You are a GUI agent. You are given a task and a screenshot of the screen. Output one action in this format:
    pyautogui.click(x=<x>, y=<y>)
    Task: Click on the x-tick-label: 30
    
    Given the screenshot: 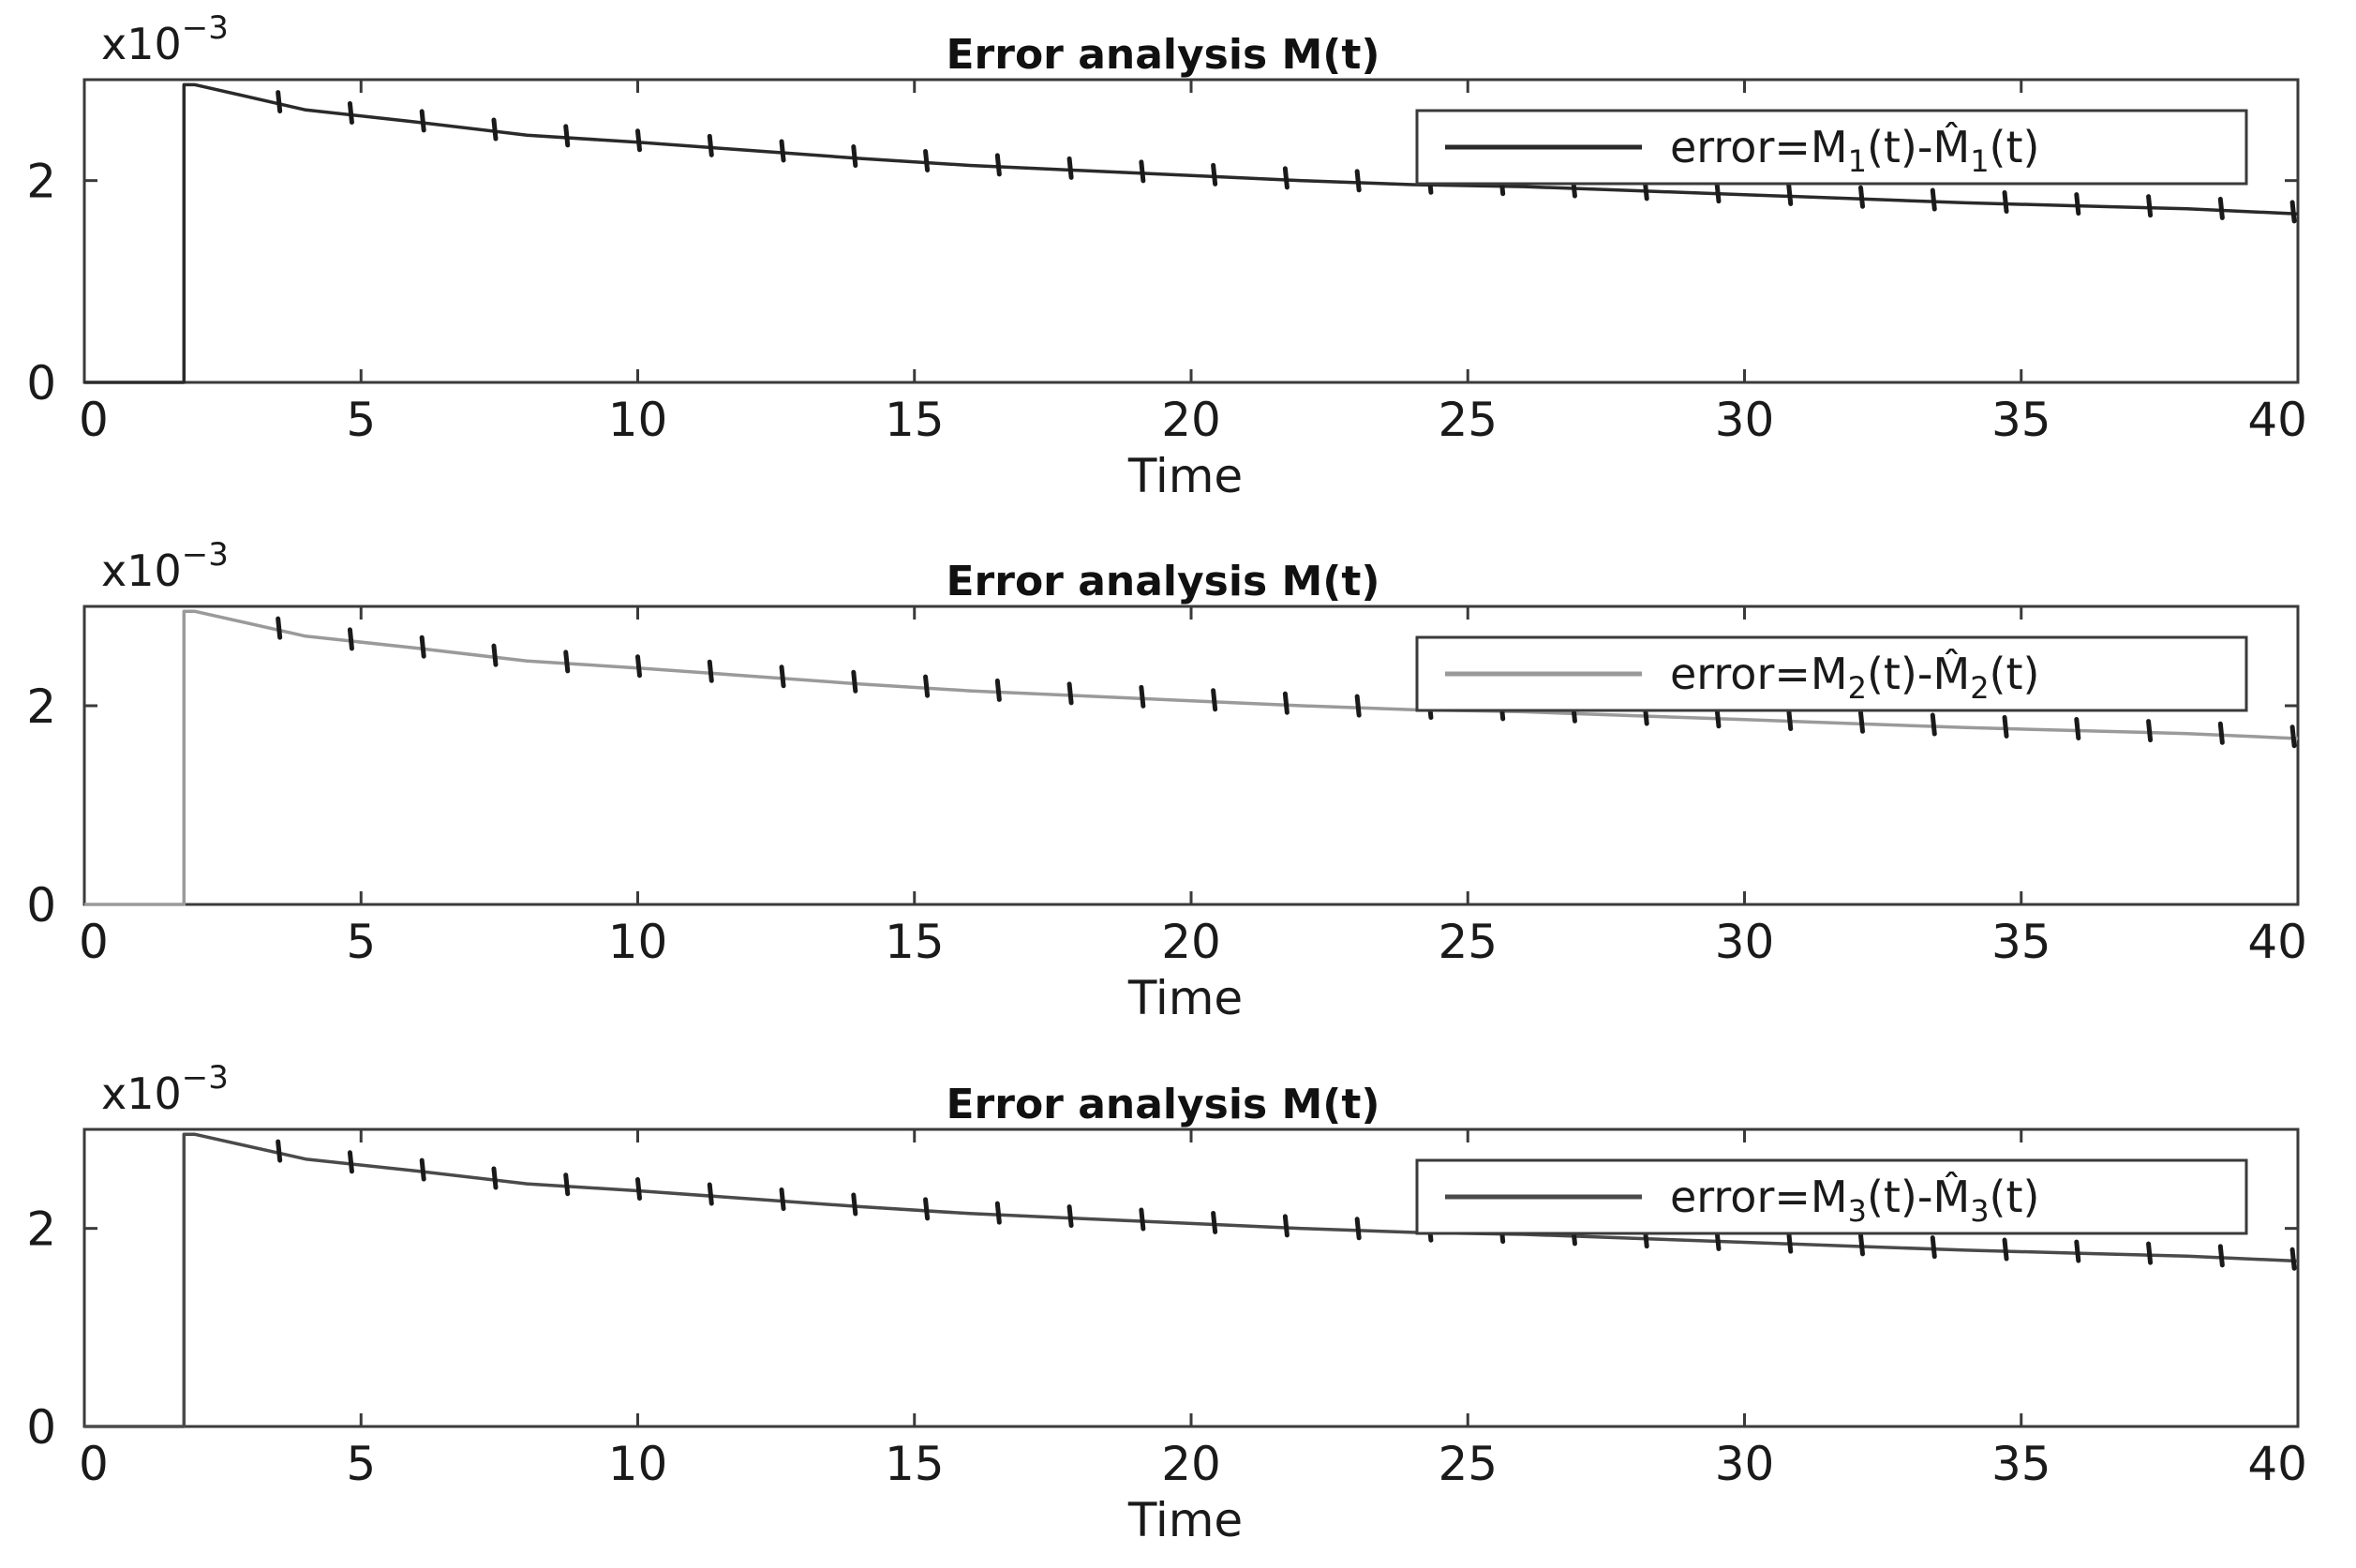 What is the action you would take?
    pyautogui.click(x=1745, y=1464)
    